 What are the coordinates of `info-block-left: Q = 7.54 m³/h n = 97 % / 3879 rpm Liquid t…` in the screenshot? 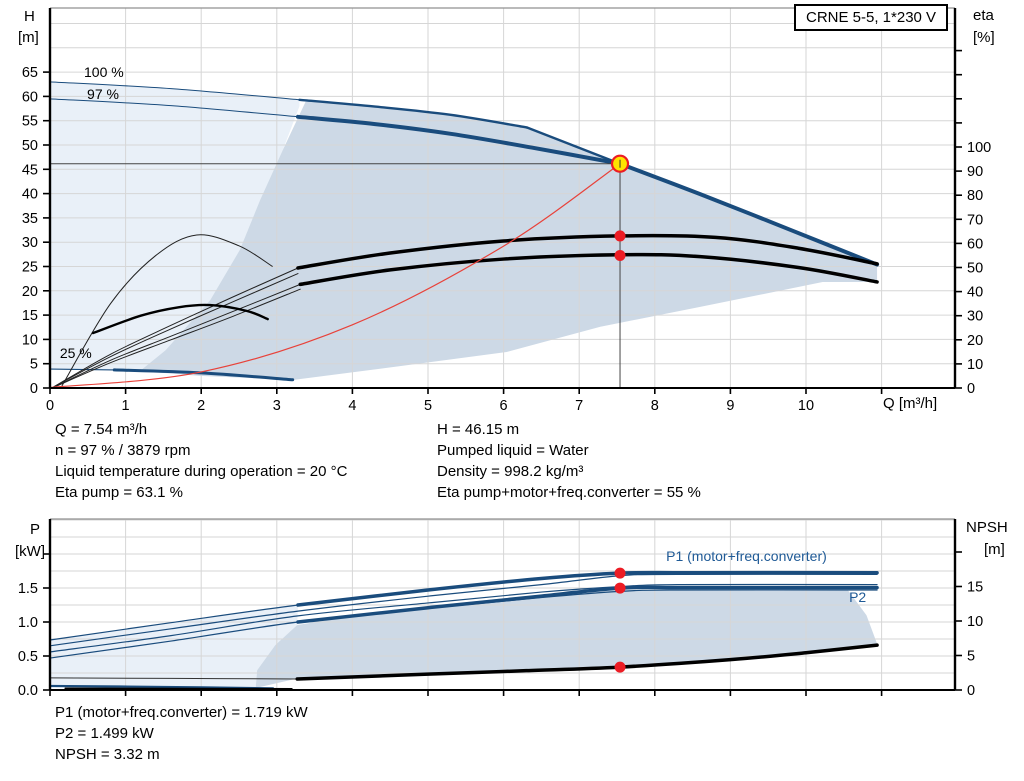 It's located at (201, 461).